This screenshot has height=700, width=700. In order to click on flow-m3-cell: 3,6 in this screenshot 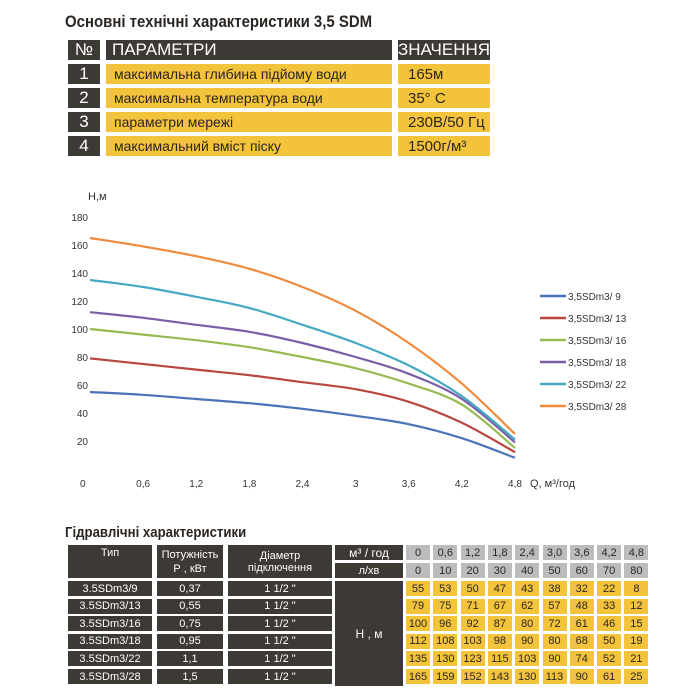, I will do `click(581, 552)`.